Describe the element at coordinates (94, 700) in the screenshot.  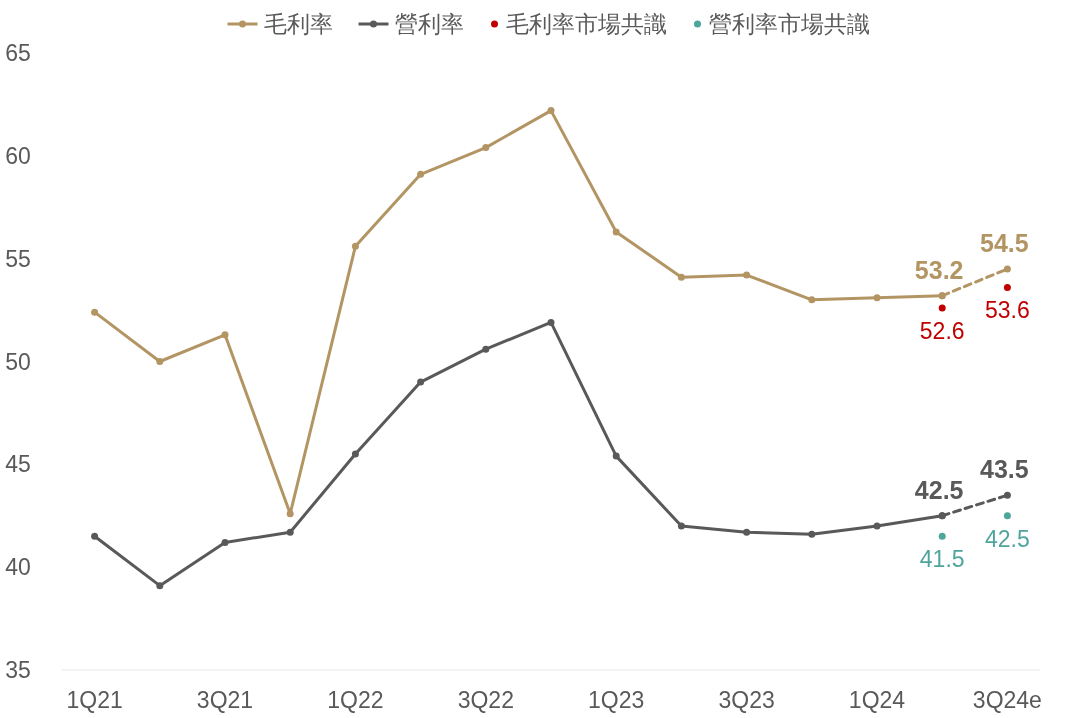
I see `x-tick-label: 1Q21` at that location.